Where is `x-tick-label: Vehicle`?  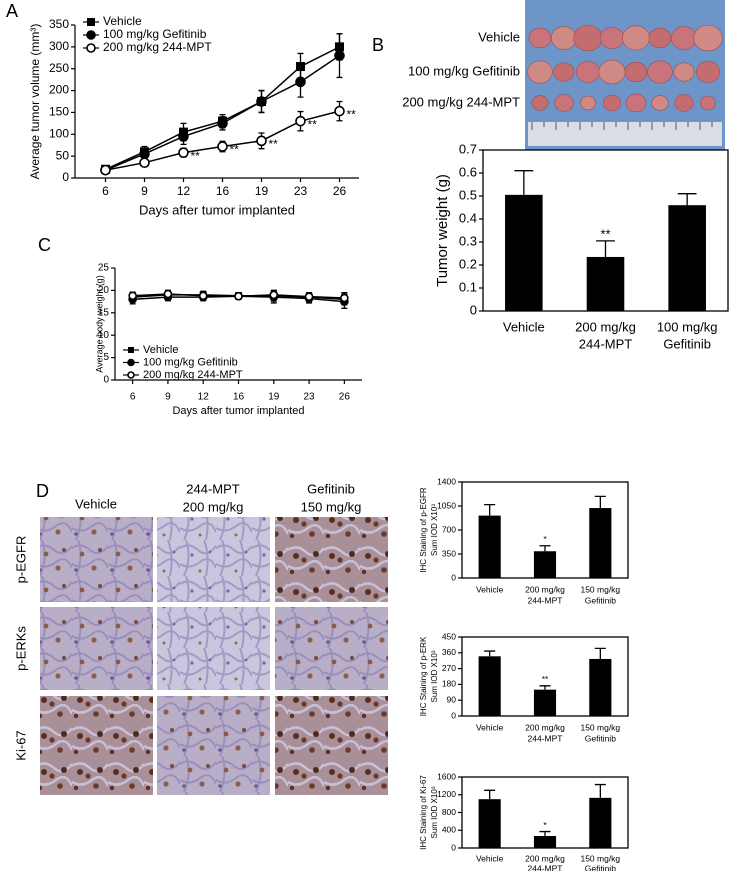 x-tick-label: Vehicle is located at coordinates (524, 326).